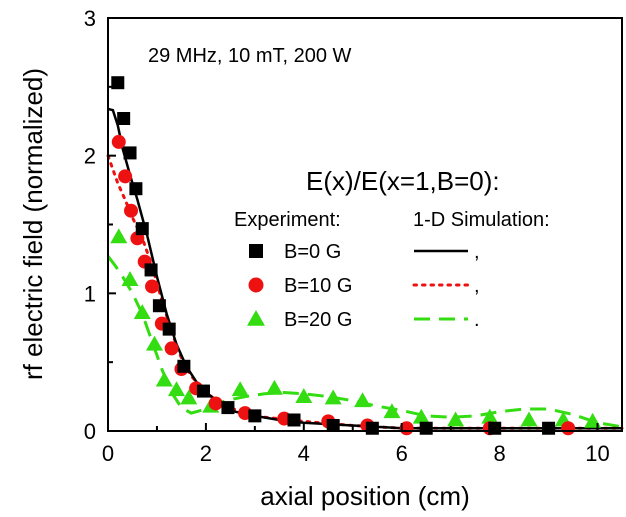 Image resolution: width=626 pixels, height=517 pixels. I want to click on x-tick-label: 8, so click(499, 453).